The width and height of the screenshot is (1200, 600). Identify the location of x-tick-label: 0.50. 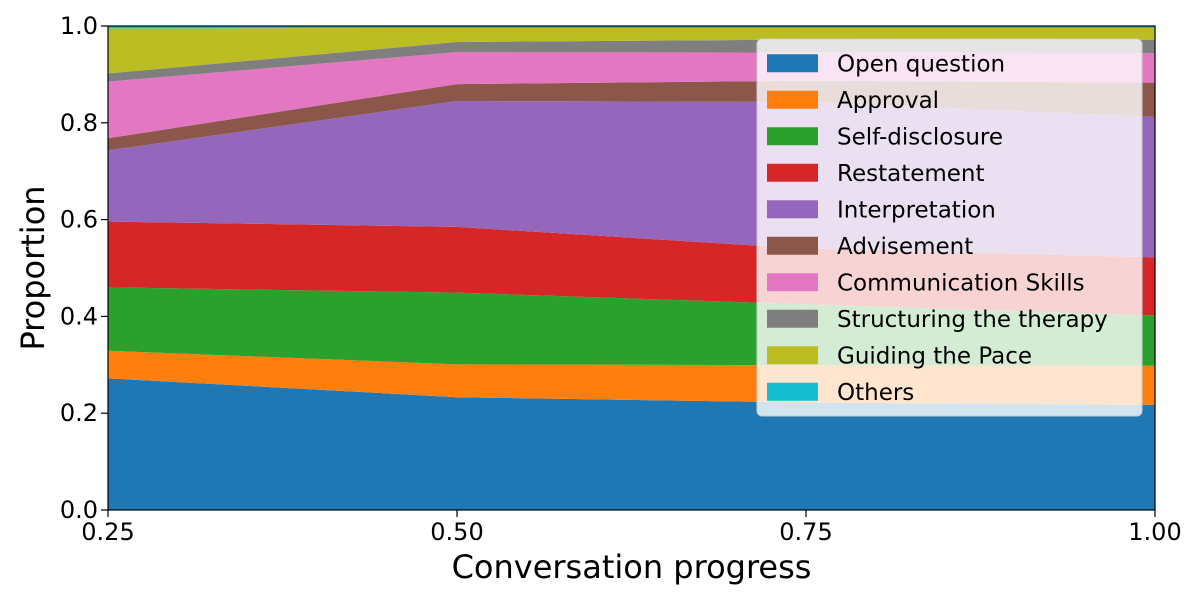
(456, 532).